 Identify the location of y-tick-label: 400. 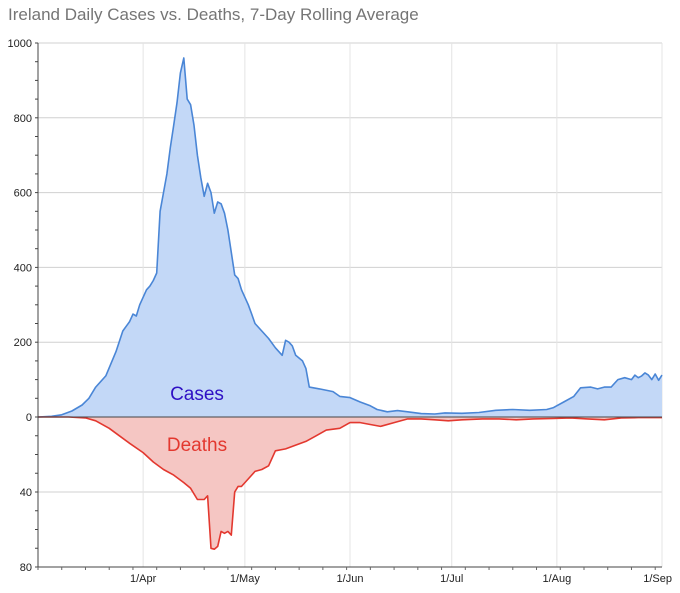
(23, 268).